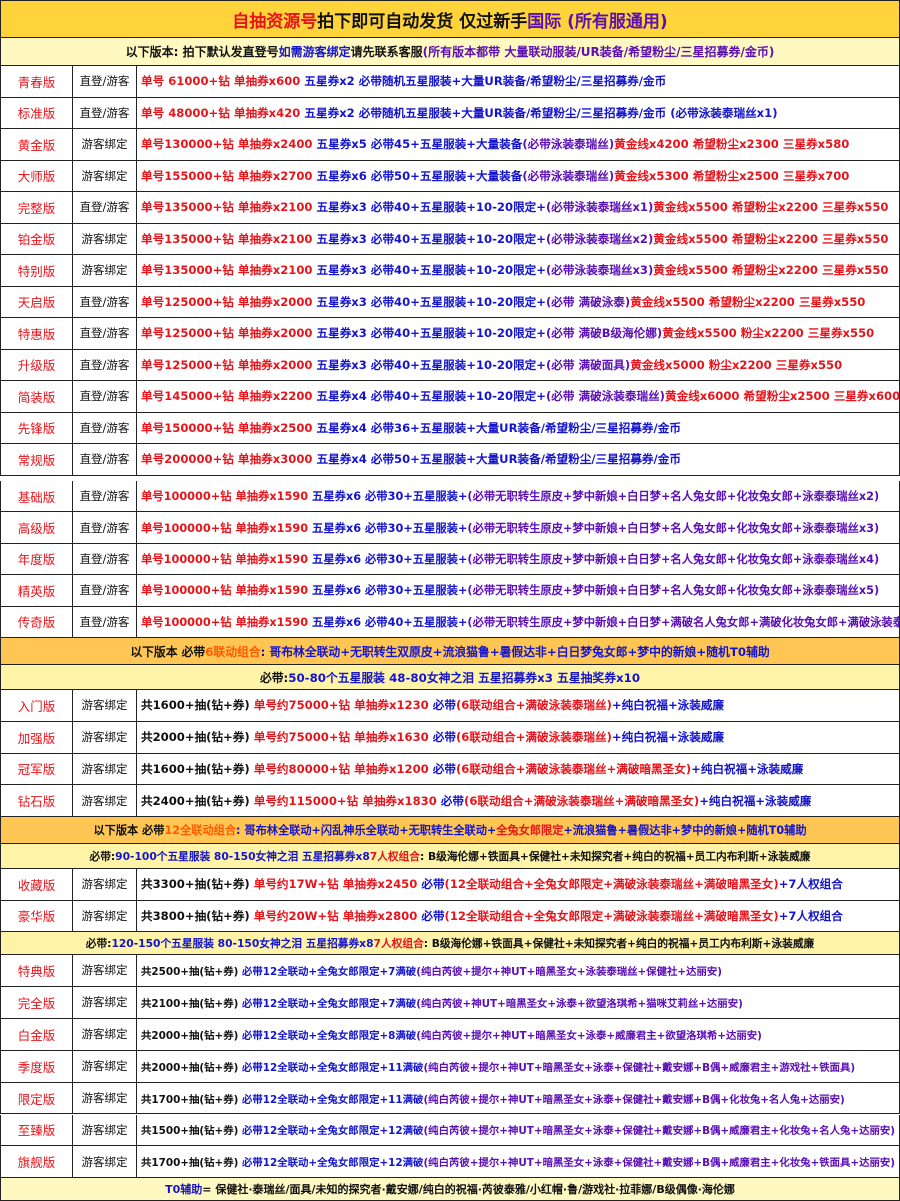 This screenshot has height=1201, width=900. What do you see at coordinates (498, 459) in the screenshot?
I see `text-segment: 五星券x4 必带50+五星服装+大量UR装备/希望粉尘/三星招募券/金币` at bounding box center [498, 459].